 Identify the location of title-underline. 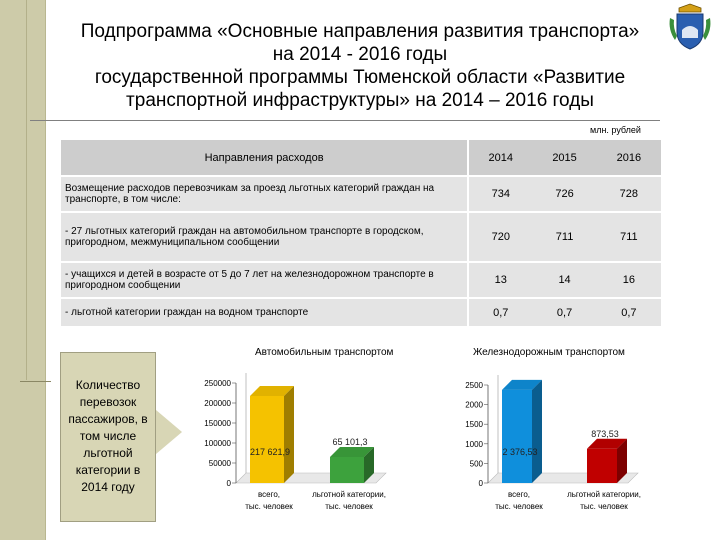
(345, 120).